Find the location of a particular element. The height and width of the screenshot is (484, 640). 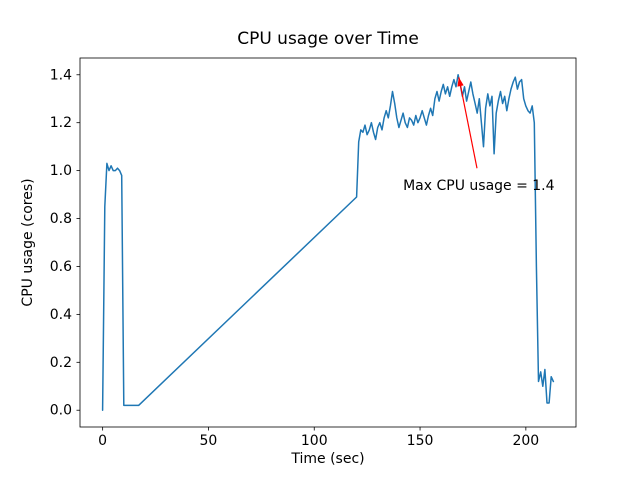

y-tick-label: 1.4 is located at coordinates (61, 75).